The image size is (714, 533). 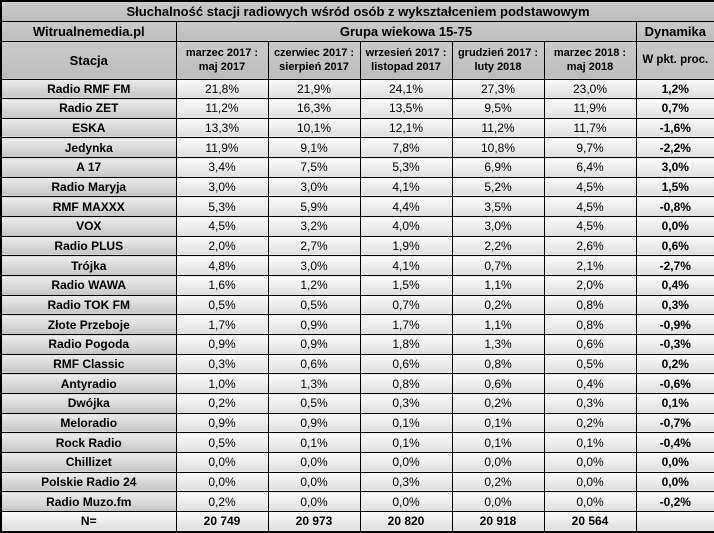 I want to click on value-cell: 1,6%, so click(x=222, y=285).